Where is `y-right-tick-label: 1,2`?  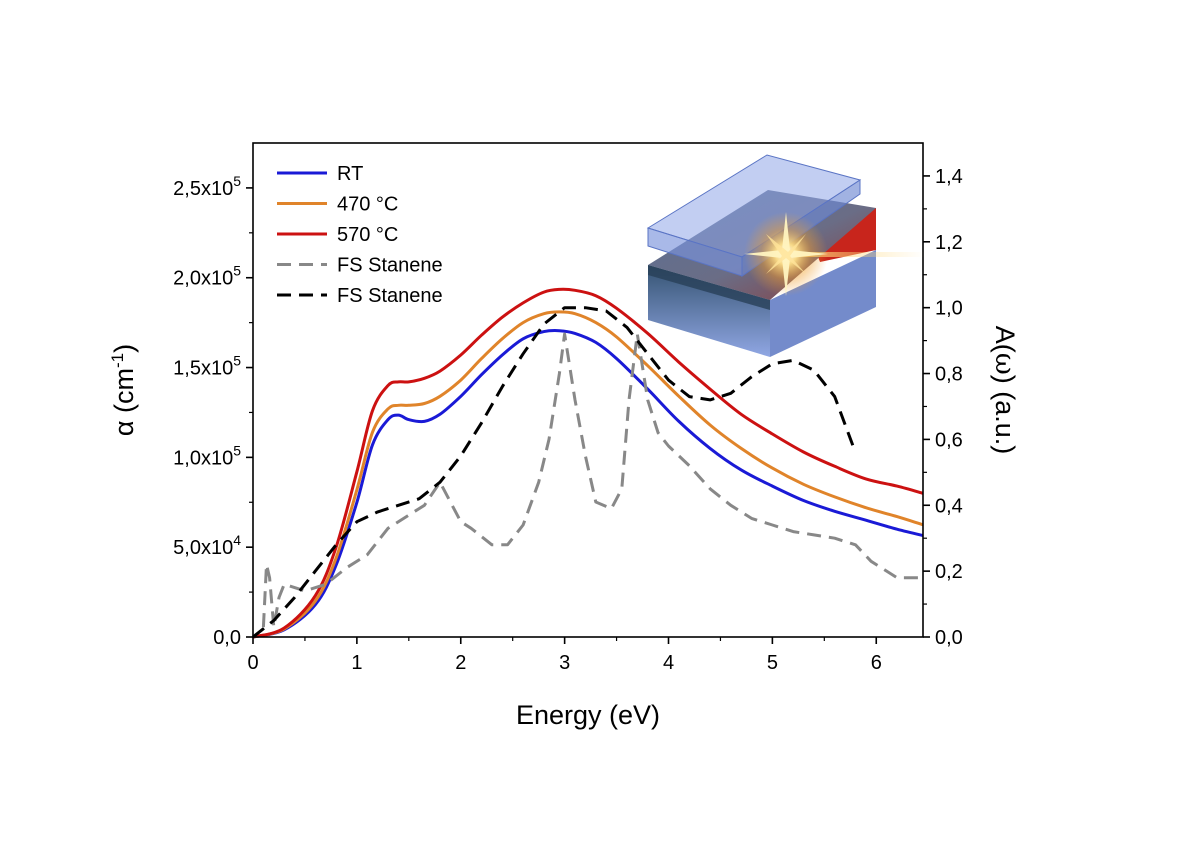 y-right-tick-label: 1,2 is located at coordinates (949, 243).